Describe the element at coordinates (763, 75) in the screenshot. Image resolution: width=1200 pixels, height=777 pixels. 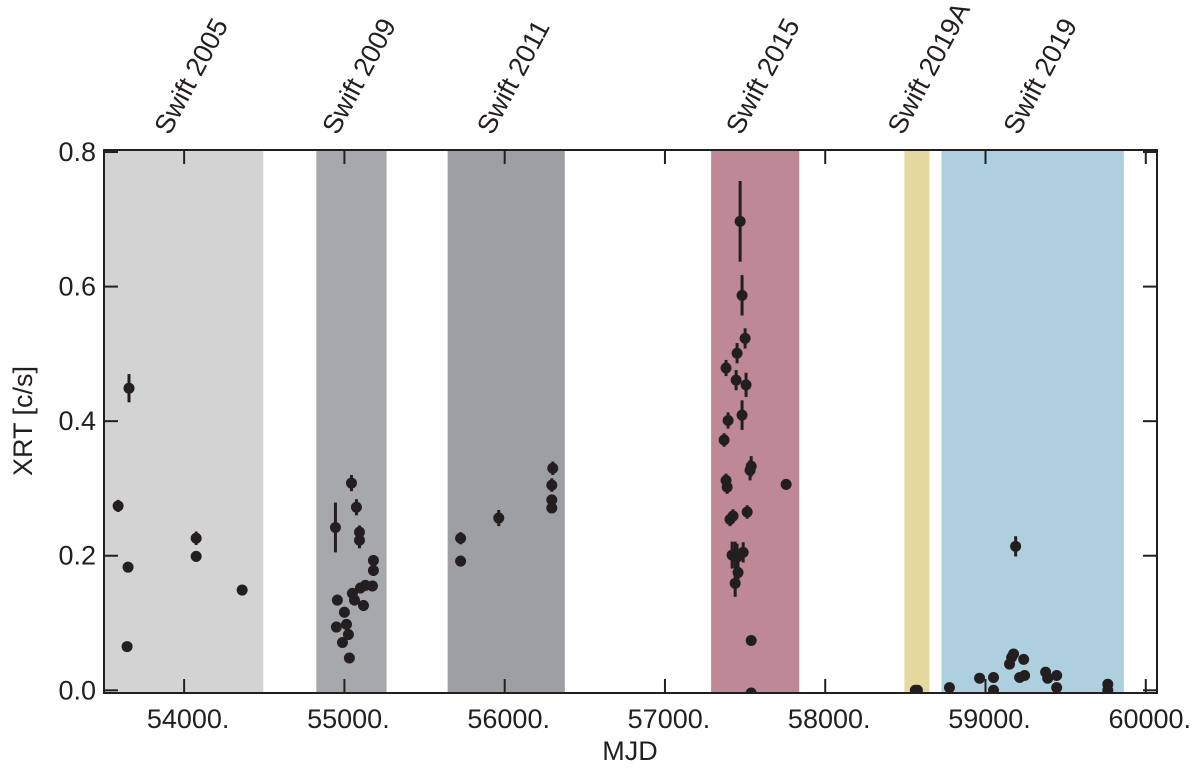
I see `region-label: Swift 2015` at that location.